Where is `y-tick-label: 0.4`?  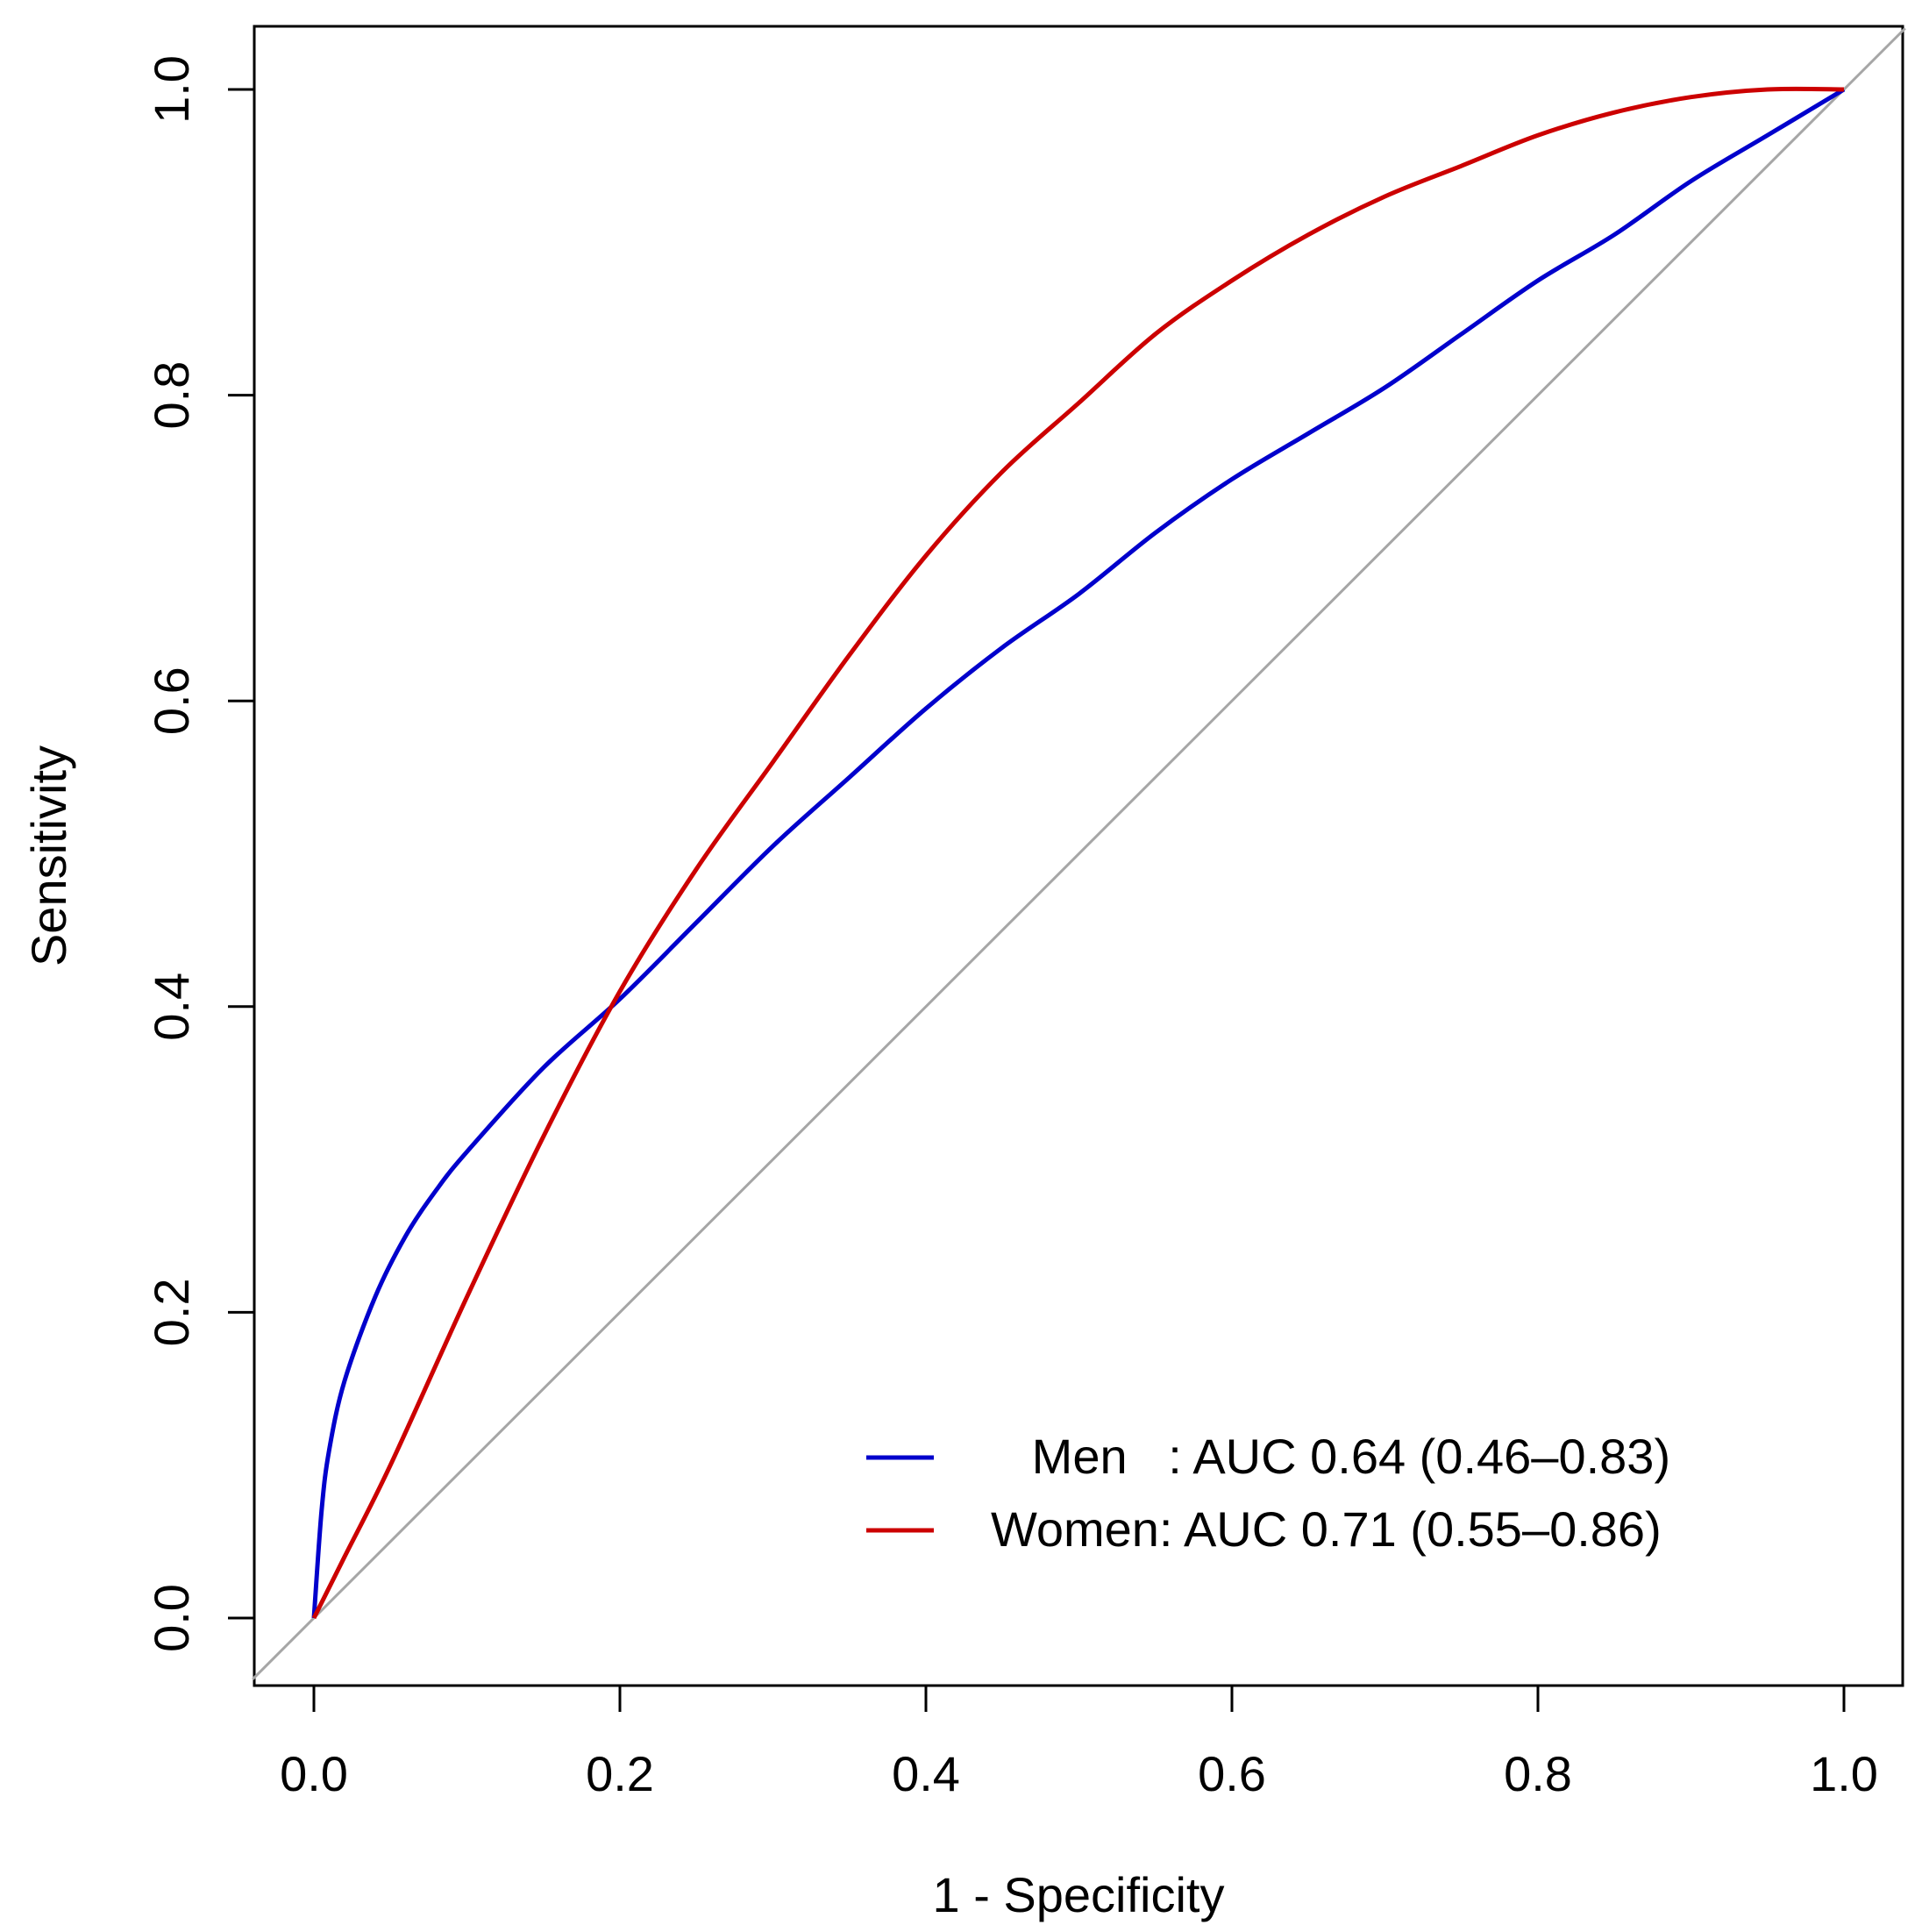 y-tick-label: 0.4 is located at coordinates (171, 1007).